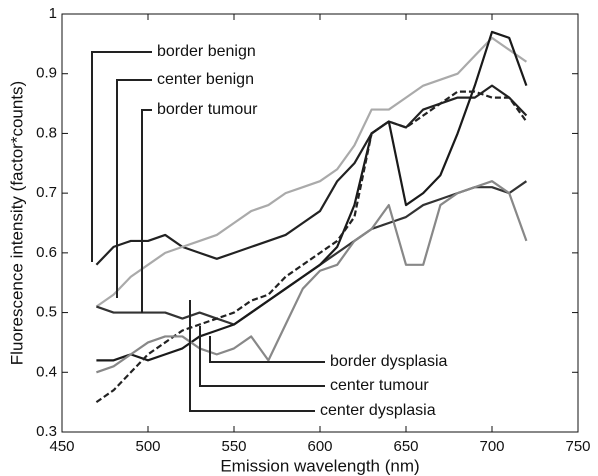  Describe the element at coordinates (46, 431) in the screenshot. I see `y-tick-label: 0.3` at that location.